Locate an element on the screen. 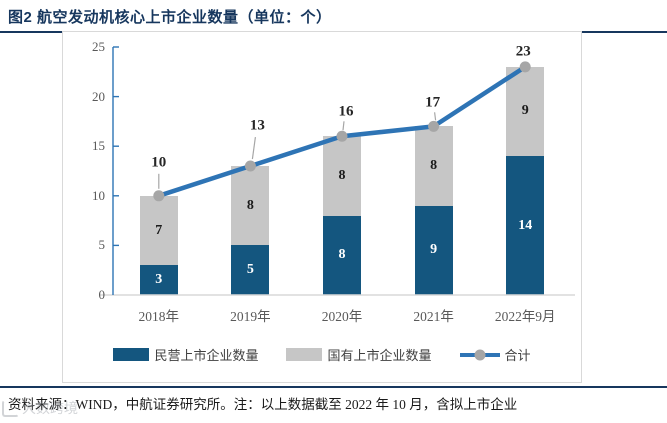 This screenshot has width=667, height=423. legend-label-state: 国有上市企业数量 is located at coordinates (379, 355).